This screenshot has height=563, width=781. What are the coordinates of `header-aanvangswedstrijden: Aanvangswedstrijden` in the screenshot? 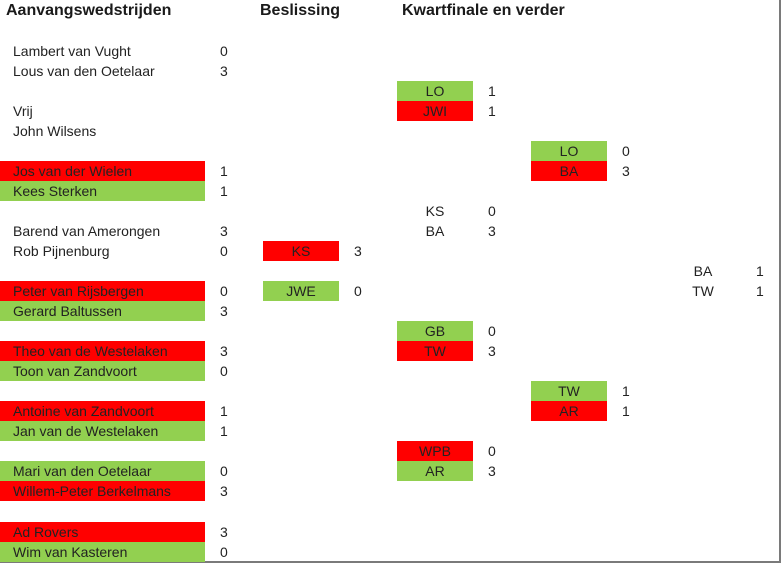 It's located at (89, 10).